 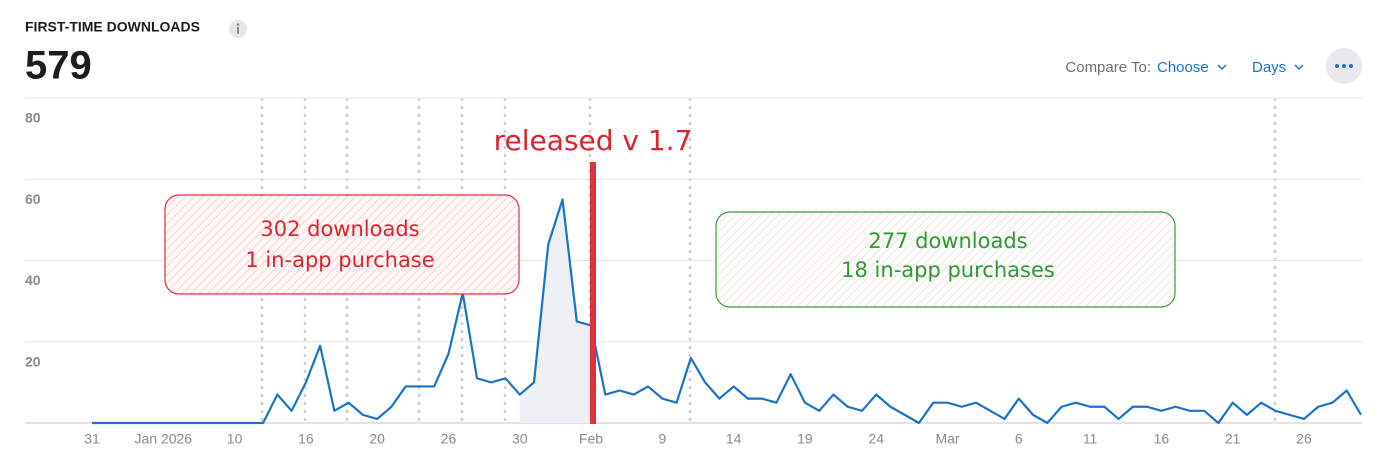 I want to click on x-tick-label: Feb, so click(x=591, y=439).